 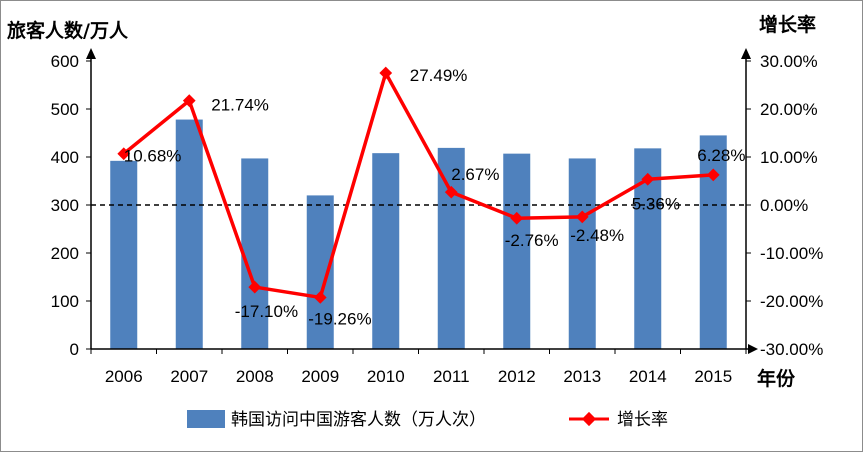 I want to click on legend-line-label: 增长率, so click(x=642, y=420).